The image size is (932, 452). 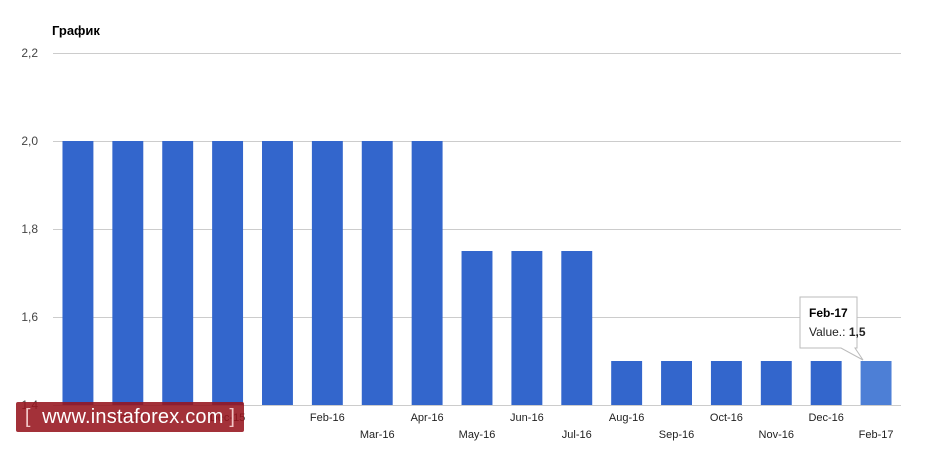 I want to click on y-tick-label: 1,8, so click(x=29, y=229).